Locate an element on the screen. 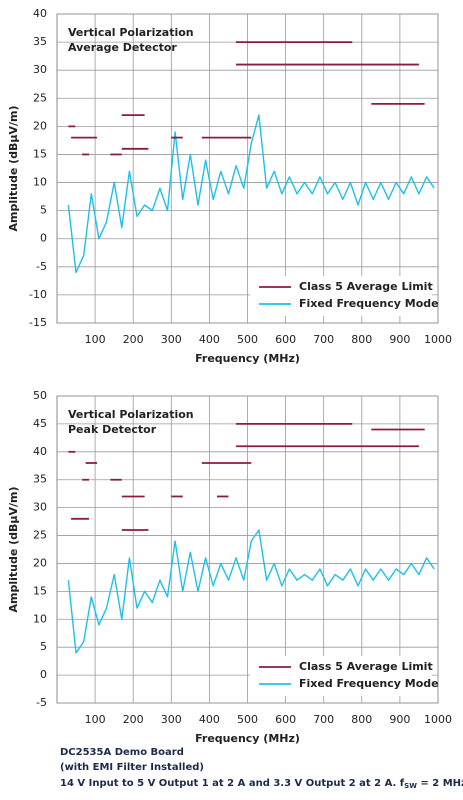  footnote-sub: SW is located at coordinates (410, 786).